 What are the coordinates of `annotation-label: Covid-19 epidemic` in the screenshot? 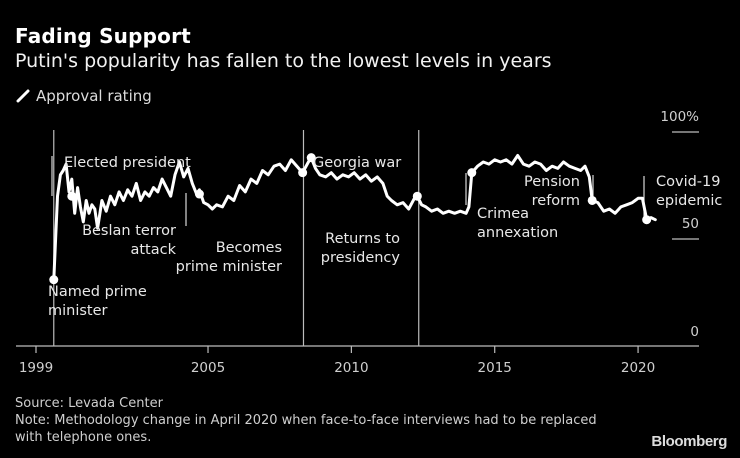 It's located at (689, 191).